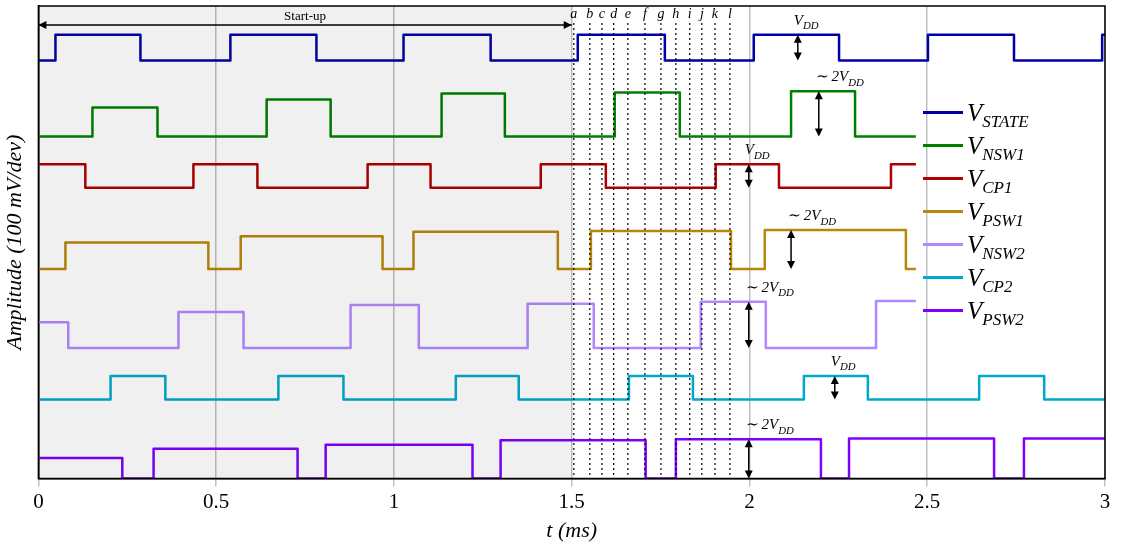  I want to click on ref-line-label: e, so click(627, 13).